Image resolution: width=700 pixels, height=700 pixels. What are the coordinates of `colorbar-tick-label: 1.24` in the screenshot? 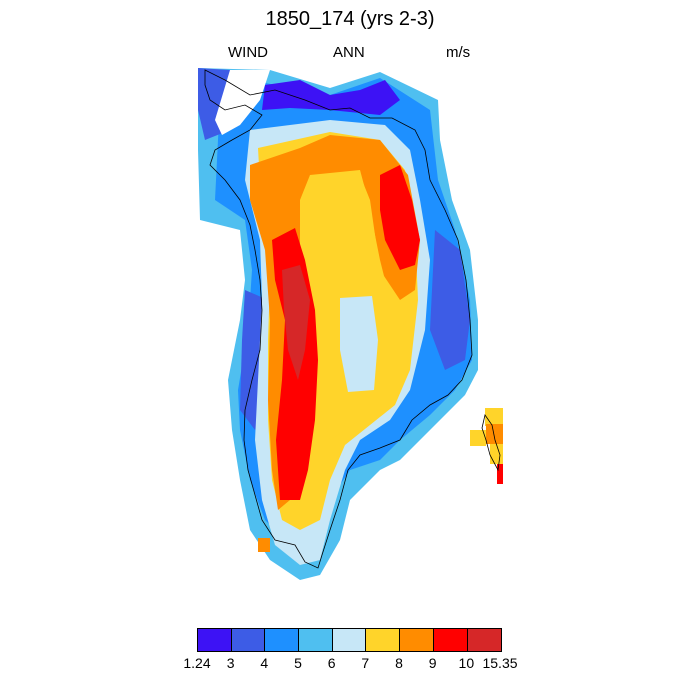 It's located at (197, 663).